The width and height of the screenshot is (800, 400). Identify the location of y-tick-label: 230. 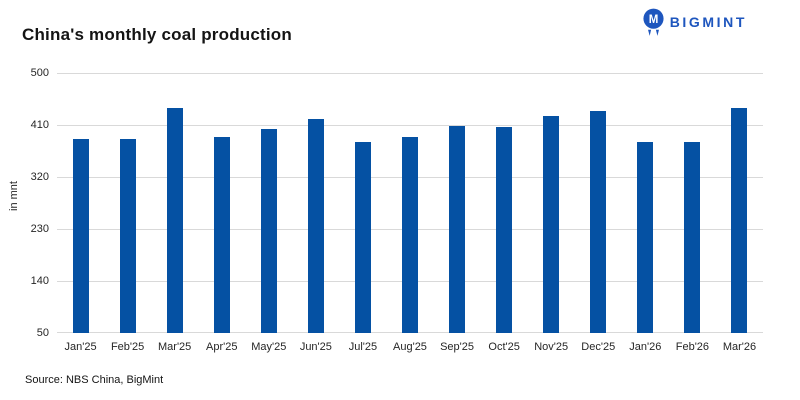
(39, 229).